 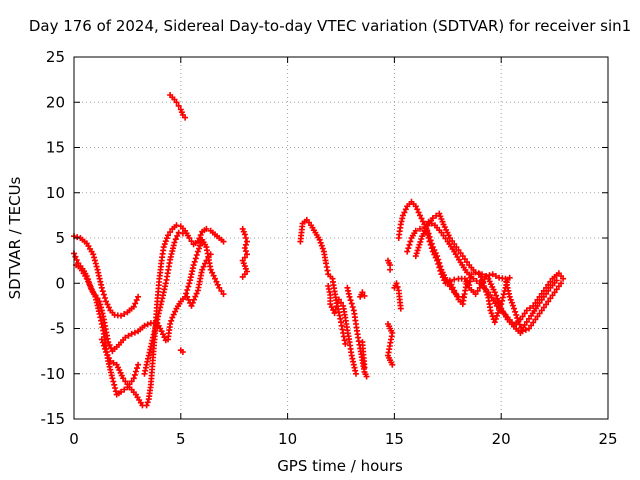 I want to click on x-tick-label: 15, so click(x=394, y=439).